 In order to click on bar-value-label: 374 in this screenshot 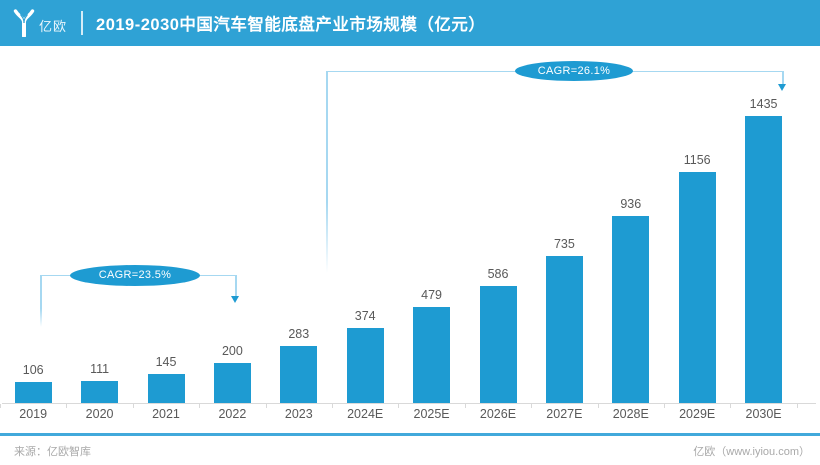, I will do `click(365, 316)`.